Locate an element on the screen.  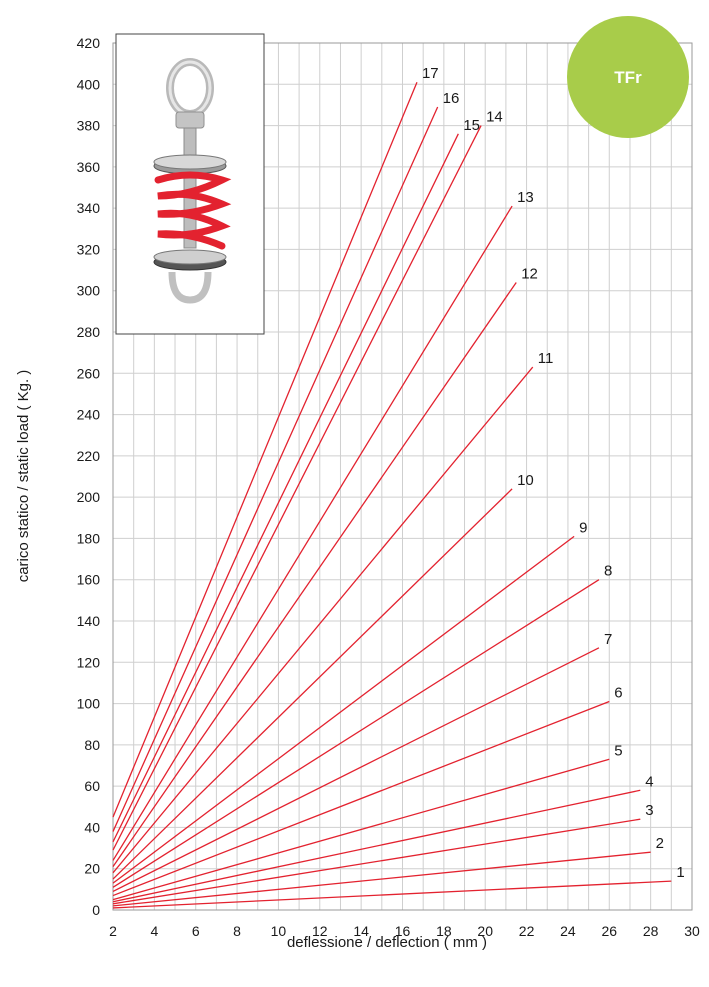
y-tick-label: 60 is located at coordinates (92, 786).